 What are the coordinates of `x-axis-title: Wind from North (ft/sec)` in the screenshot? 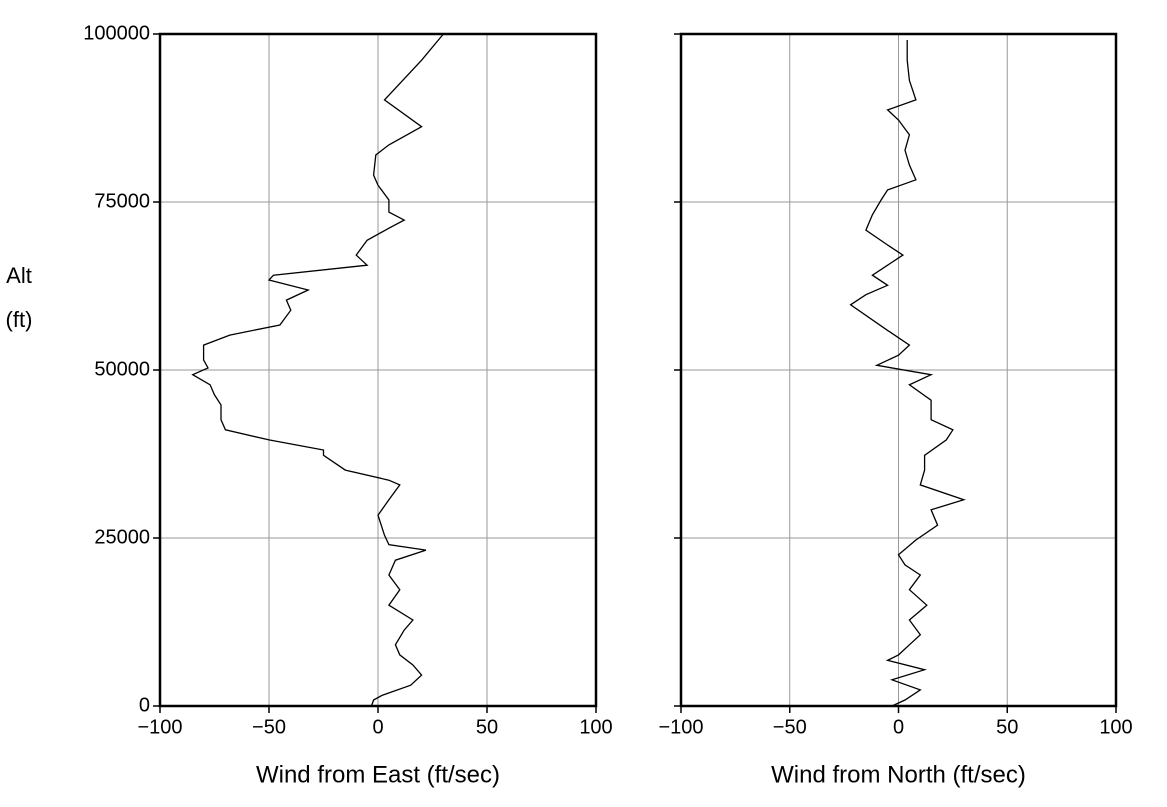 It's located at (898, 774).